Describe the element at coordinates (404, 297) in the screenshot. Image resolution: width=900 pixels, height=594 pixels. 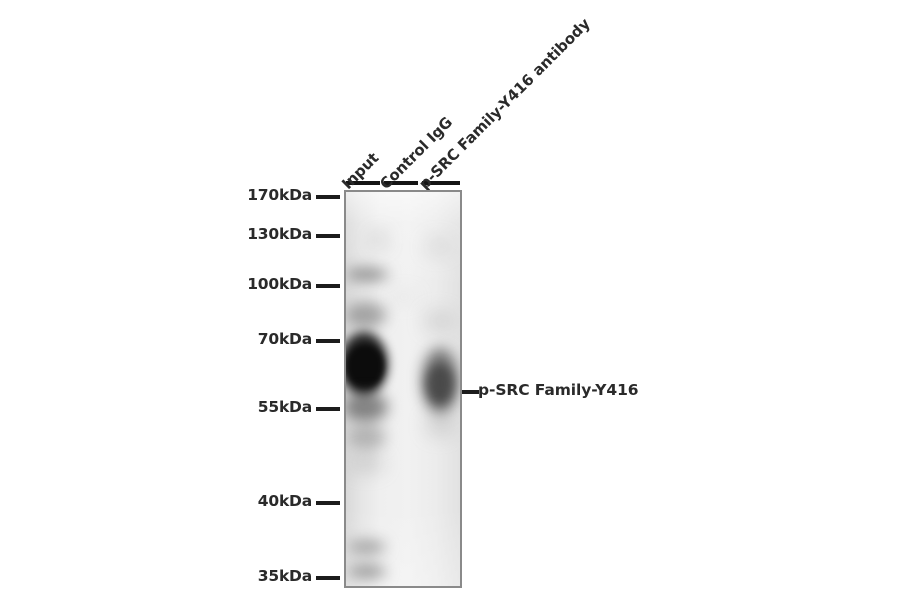
I see `band-control-igg-empty` at that location.